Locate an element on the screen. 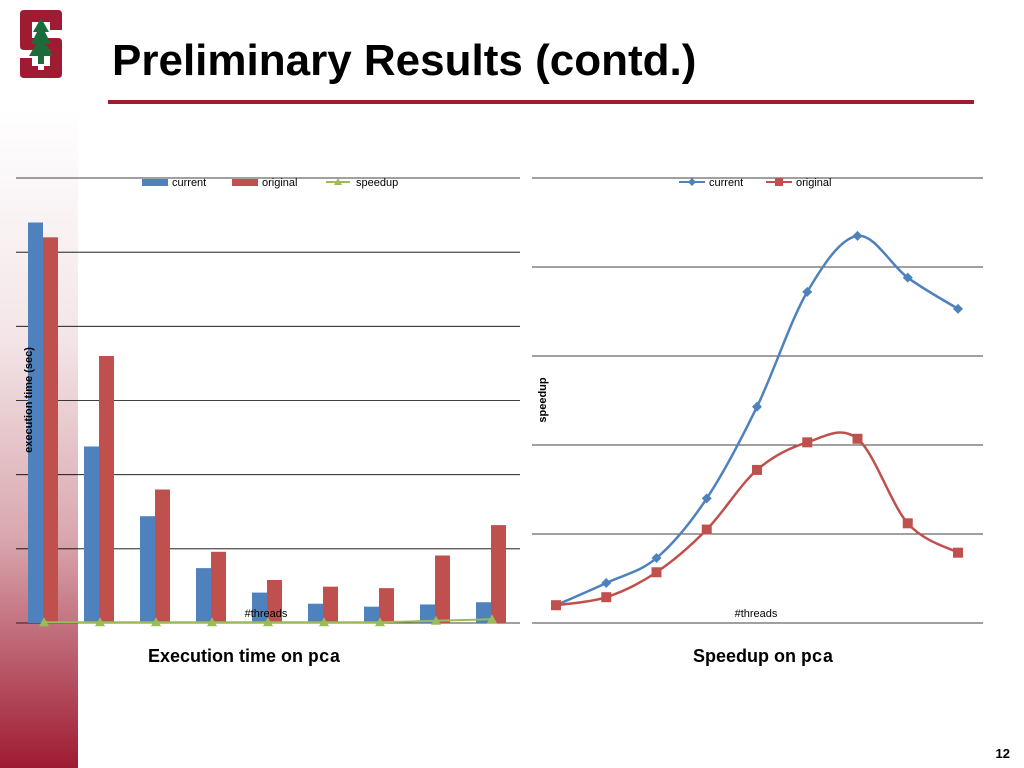  y-axis-label: speedup is located at coordinates (543, 400).